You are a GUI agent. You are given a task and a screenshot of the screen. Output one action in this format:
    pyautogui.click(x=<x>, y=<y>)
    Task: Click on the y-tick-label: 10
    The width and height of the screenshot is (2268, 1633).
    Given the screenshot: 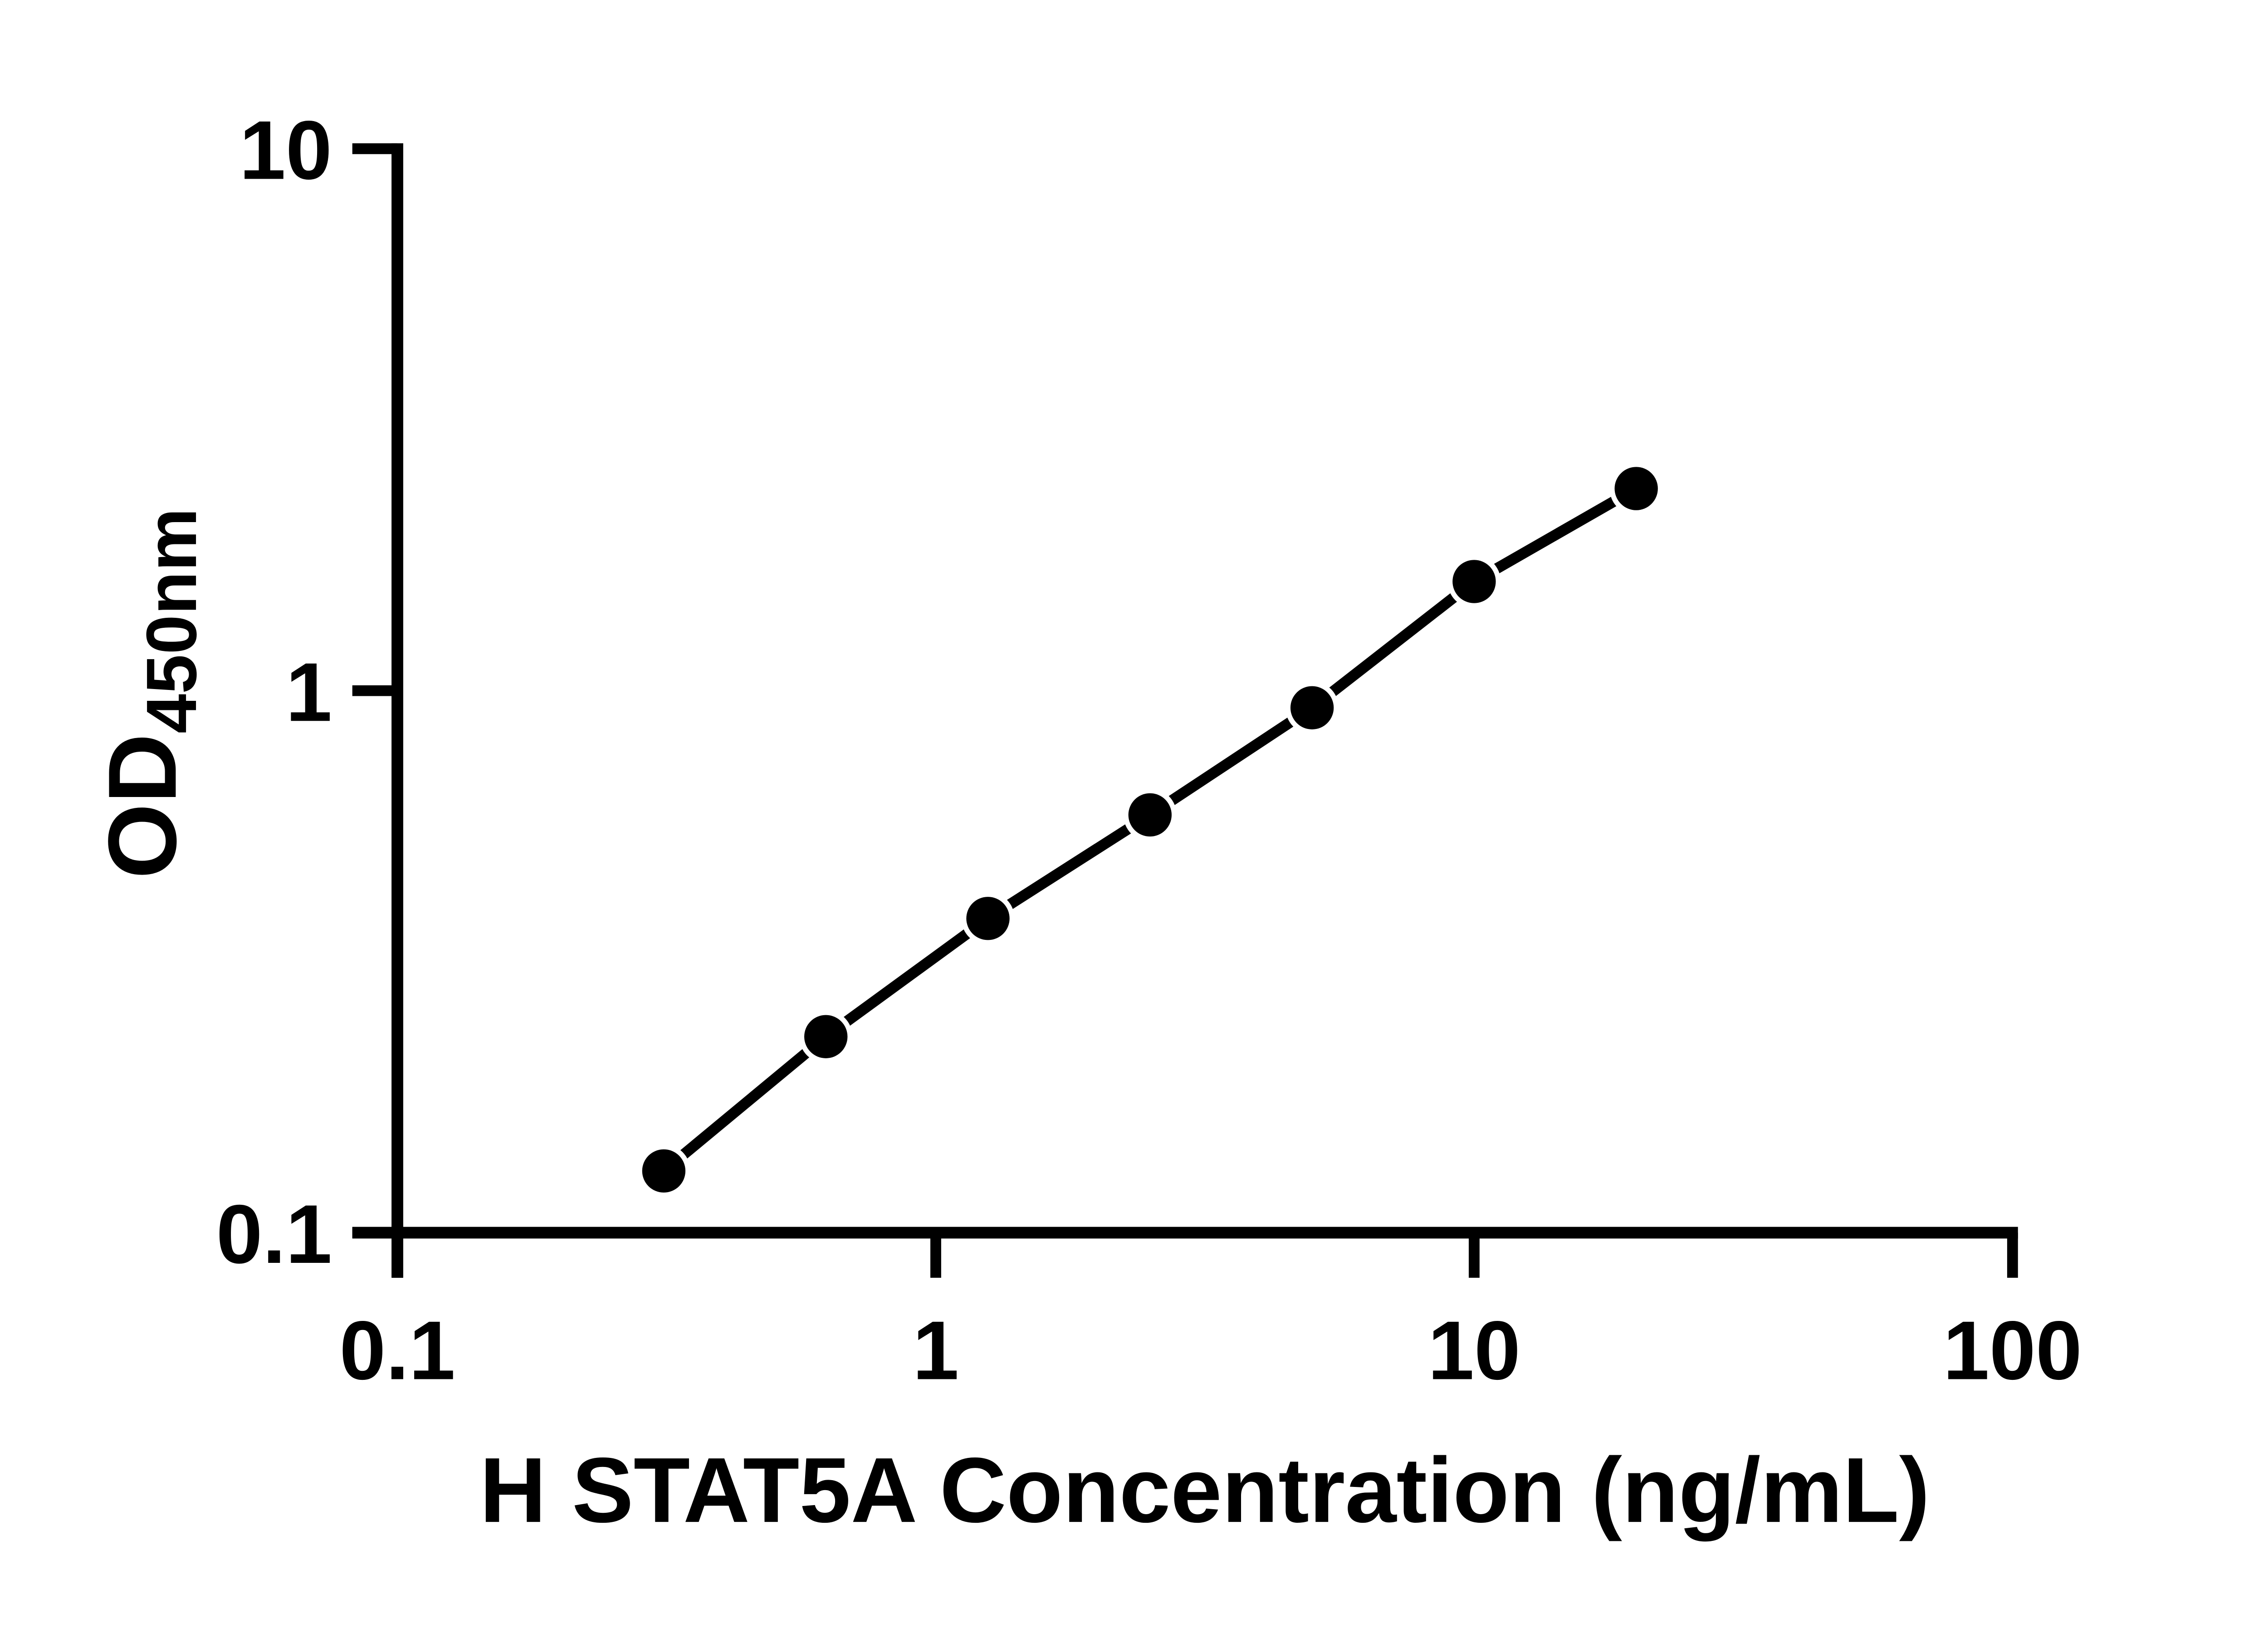 What is the action you would take?
    pyautogui.click(x=286, y=149)
    